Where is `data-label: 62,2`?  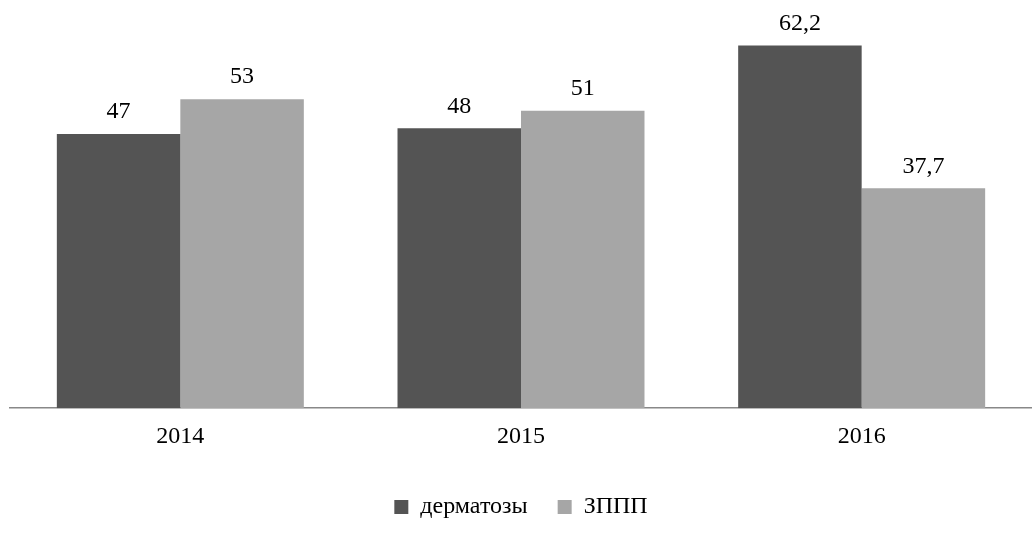 data-label: 62,2 is located at coordinates (799, 21).